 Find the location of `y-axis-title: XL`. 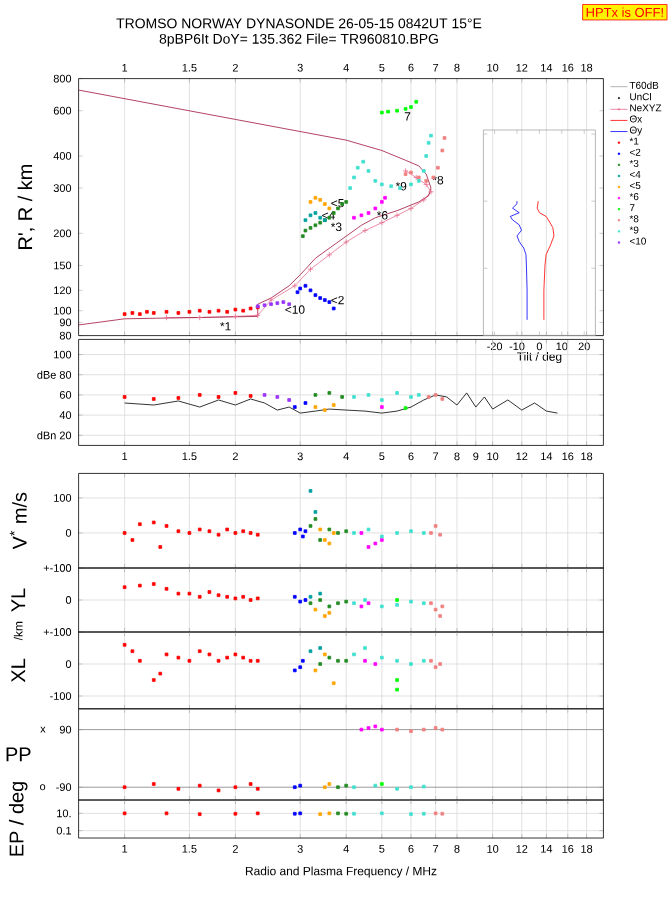

y-axis-title: XL is located at coordinates (18, 670).